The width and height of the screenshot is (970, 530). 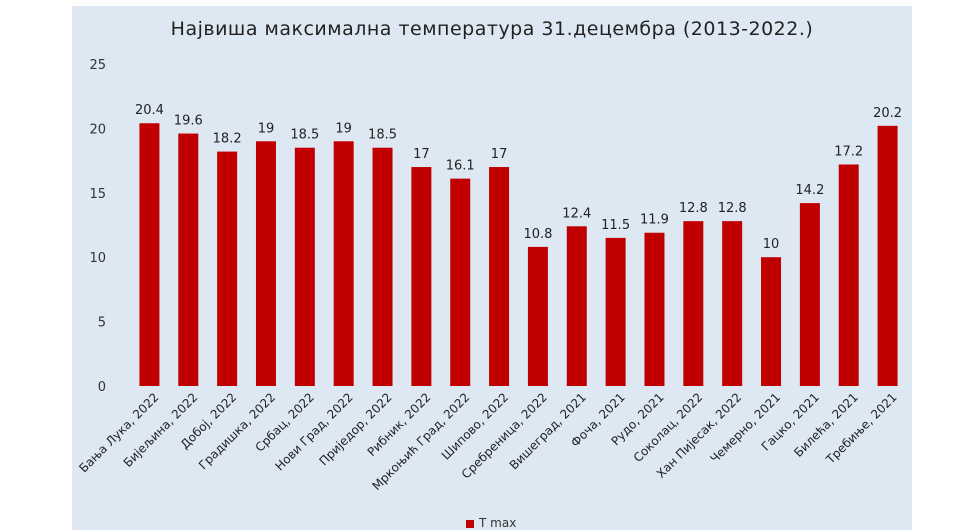 I want to click on y-tick-label: 0, so click(x=102, y=387).